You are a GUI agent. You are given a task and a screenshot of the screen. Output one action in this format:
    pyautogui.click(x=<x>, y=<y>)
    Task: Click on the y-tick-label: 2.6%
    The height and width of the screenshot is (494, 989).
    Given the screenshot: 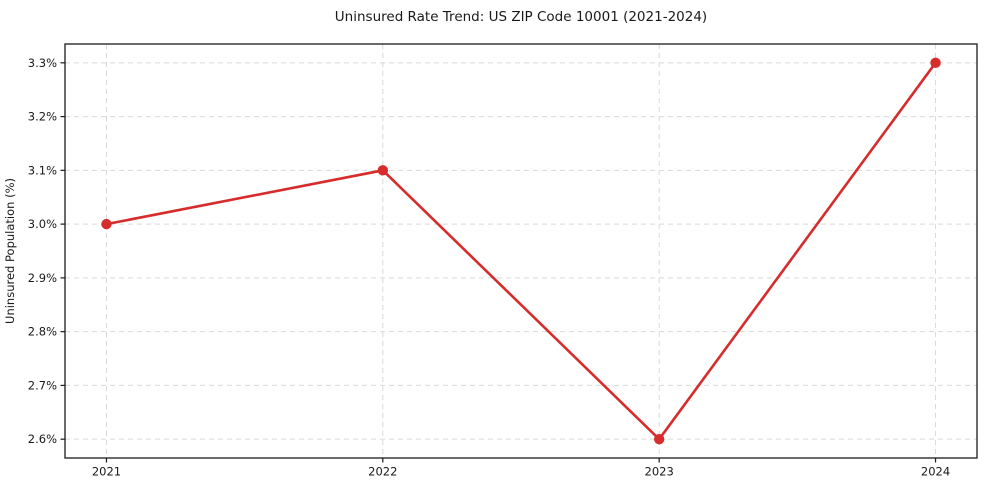 What is the action you would take?
    pyautogui.click(x=42, y=439)
    